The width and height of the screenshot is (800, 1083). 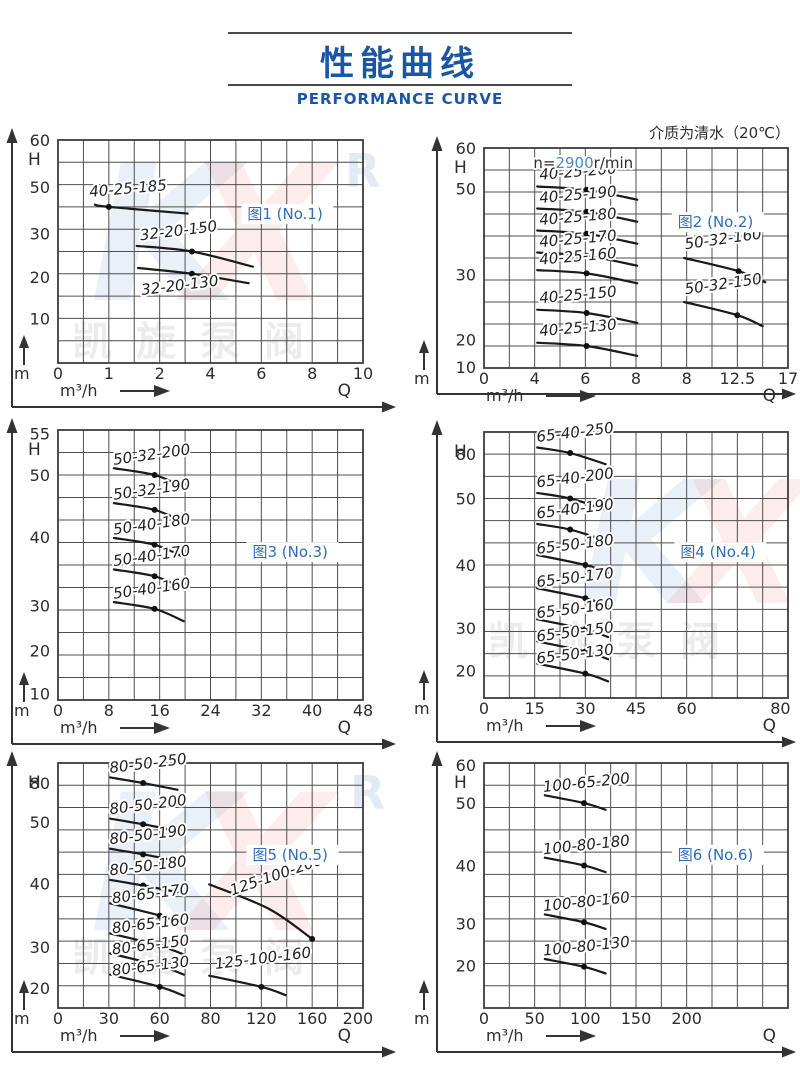 I want to click on page-subtitle: PERFORMANCE CURVE, so click(x=400, y=99).